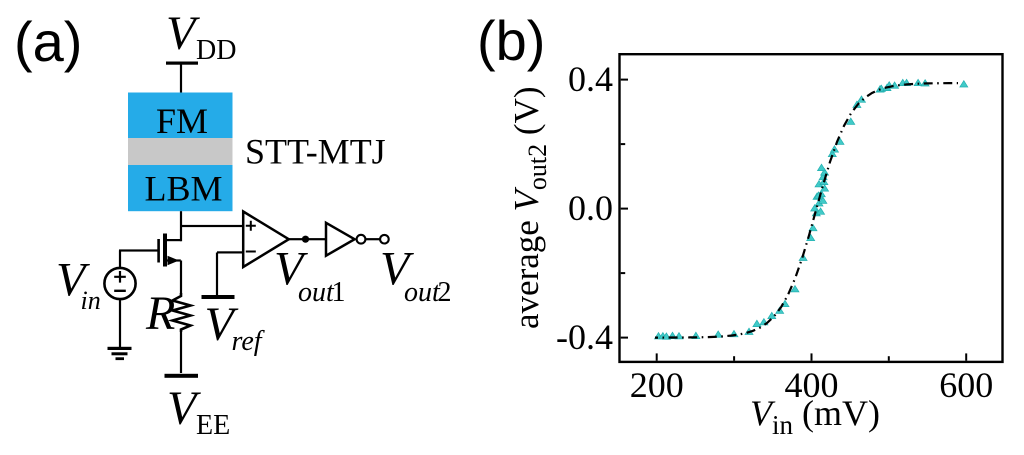  Describe the element at coordinates (48, 41) in the screenshot. I see `svg-text: (a)` at that location.